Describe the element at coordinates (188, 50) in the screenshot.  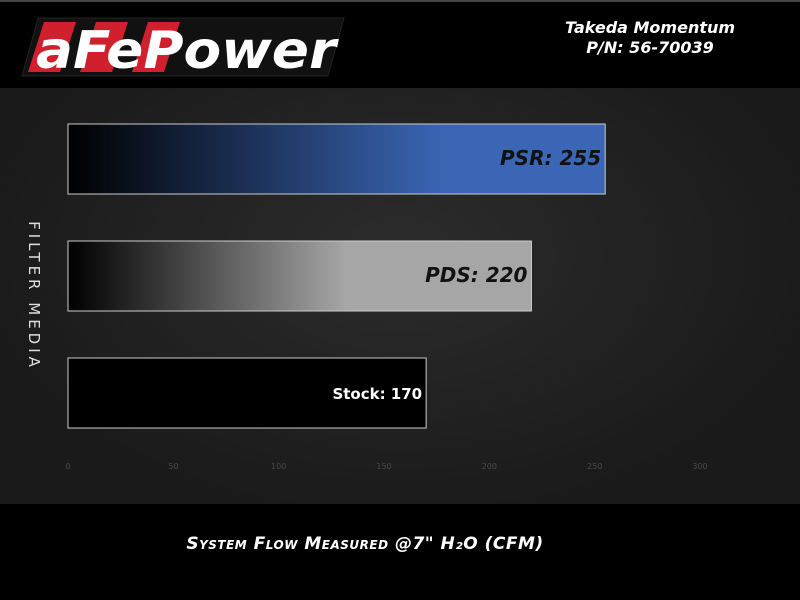
I see `svg-text: aFePower` at that location.